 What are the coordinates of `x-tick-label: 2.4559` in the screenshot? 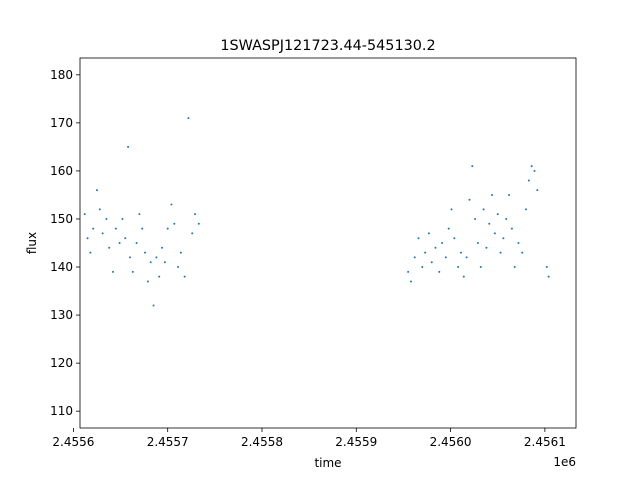 It's located at (356, 442).